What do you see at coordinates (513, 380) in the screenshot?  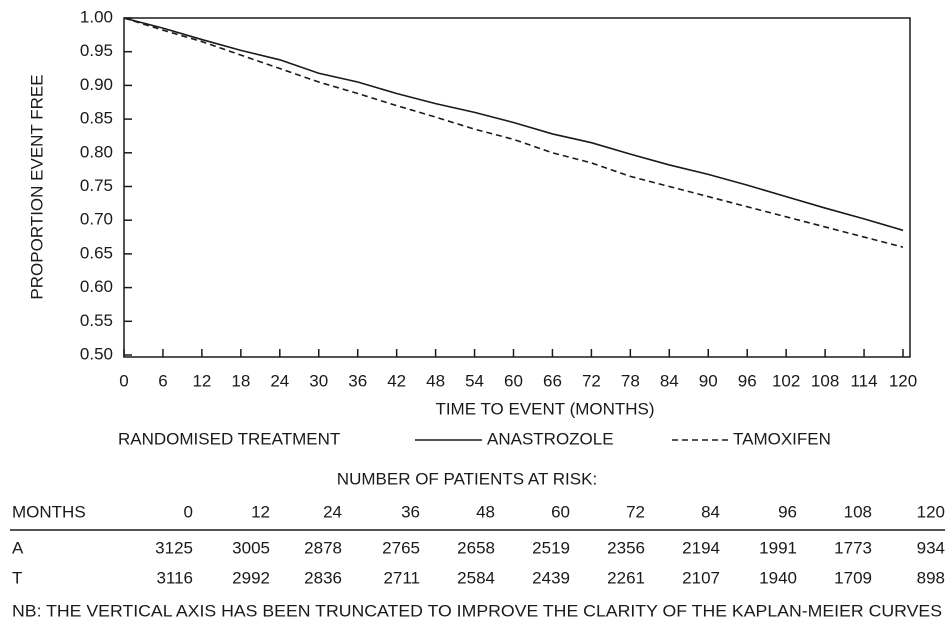 I see `x-tick-label: 60` at bounding box center [513, 380].